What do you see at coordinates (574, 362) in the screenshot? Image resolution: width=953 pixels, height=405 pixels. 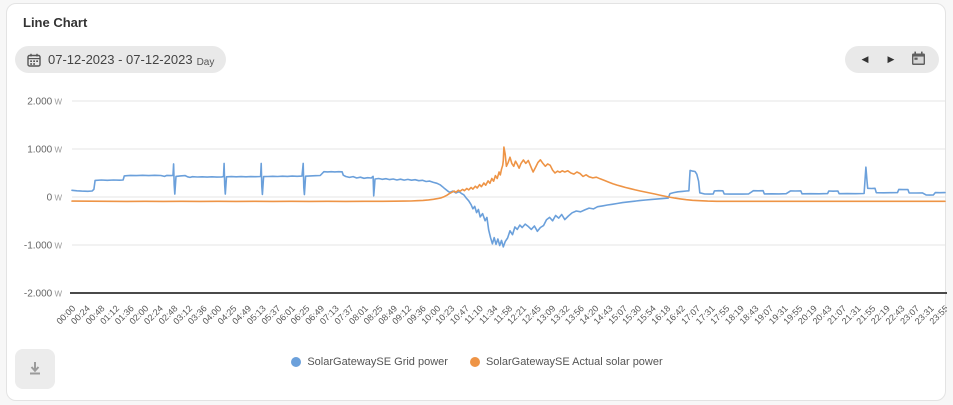 I see `legend-label-solar-power: SolarGatewaySE Actual solar power` at bounding box center [574, 362].